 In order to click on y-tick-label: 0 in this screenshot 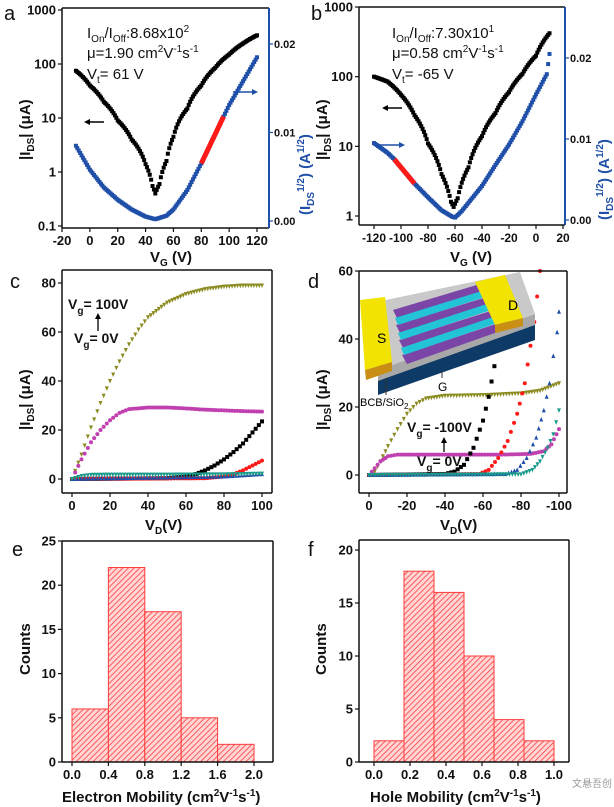, I will do `click(52, 762)`.